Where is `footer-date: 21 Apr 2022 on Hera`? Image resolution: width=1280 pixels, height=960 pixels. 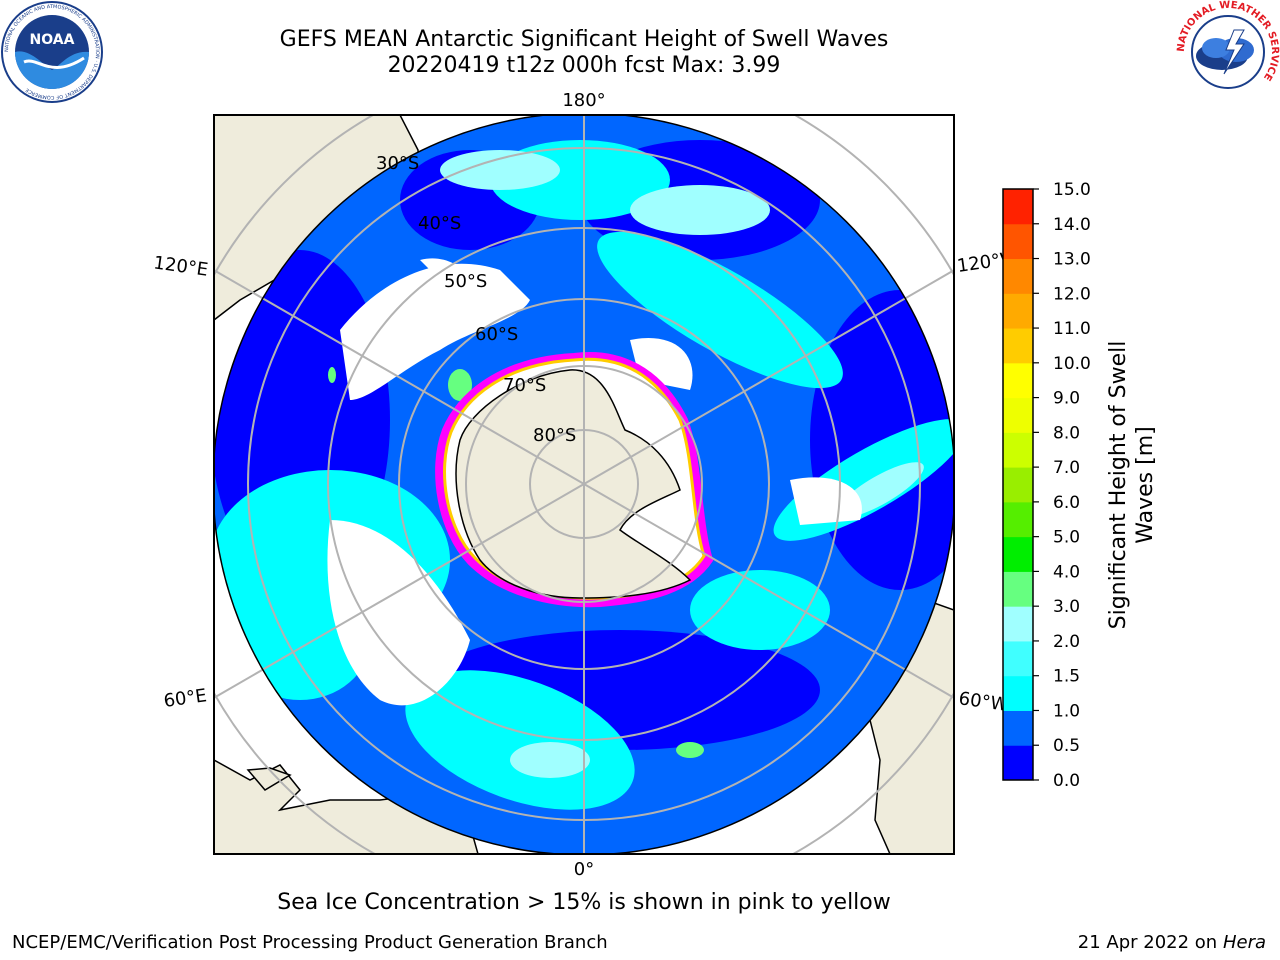
footer-date: 21 Apr 2022 on Hera is located at coordinates (1172, 942).